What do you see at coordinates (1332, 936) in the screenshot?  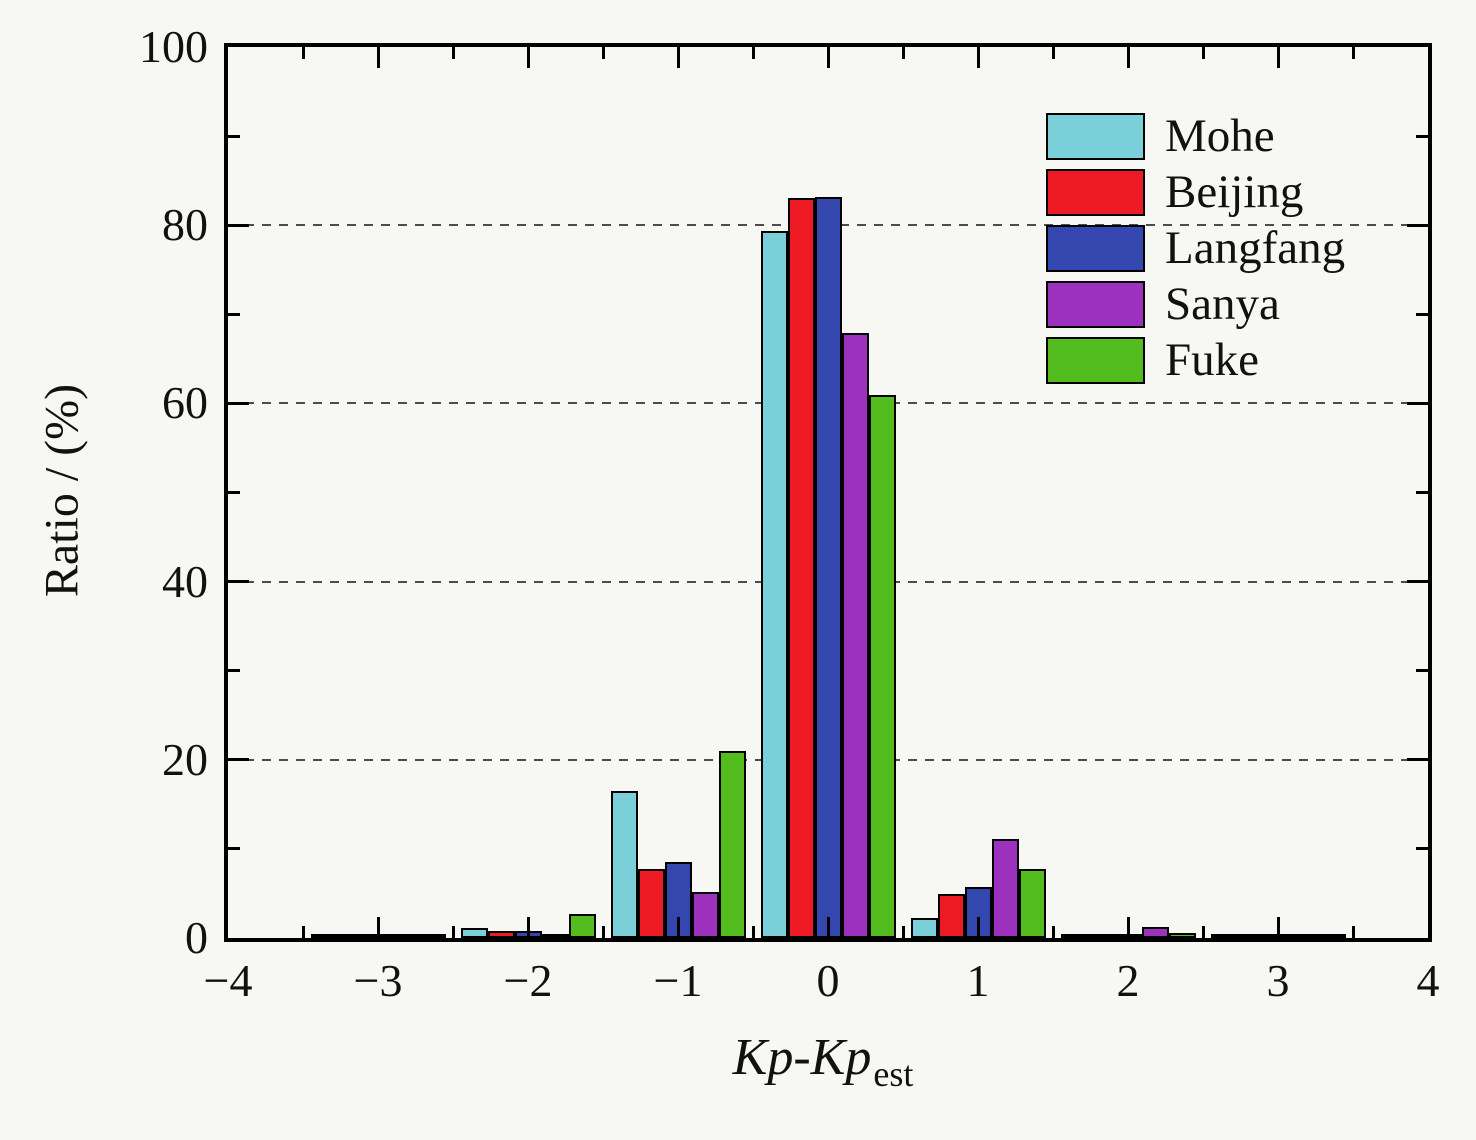 I see `bar-fuke-x3` at bounding box center [1332, 936].